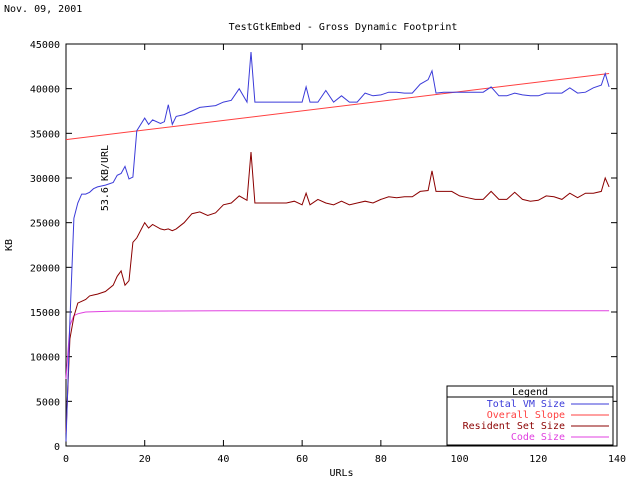 The width and height of the screenshot is (640, 480). Describe the element at coordinates (45, 358) in the screenshot. I see `y-tick-label: 10000` at that location.